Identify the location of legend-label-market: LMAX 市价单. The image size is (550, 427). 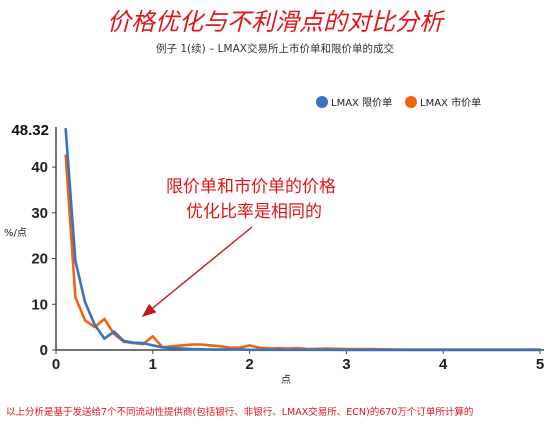
(450, 102).